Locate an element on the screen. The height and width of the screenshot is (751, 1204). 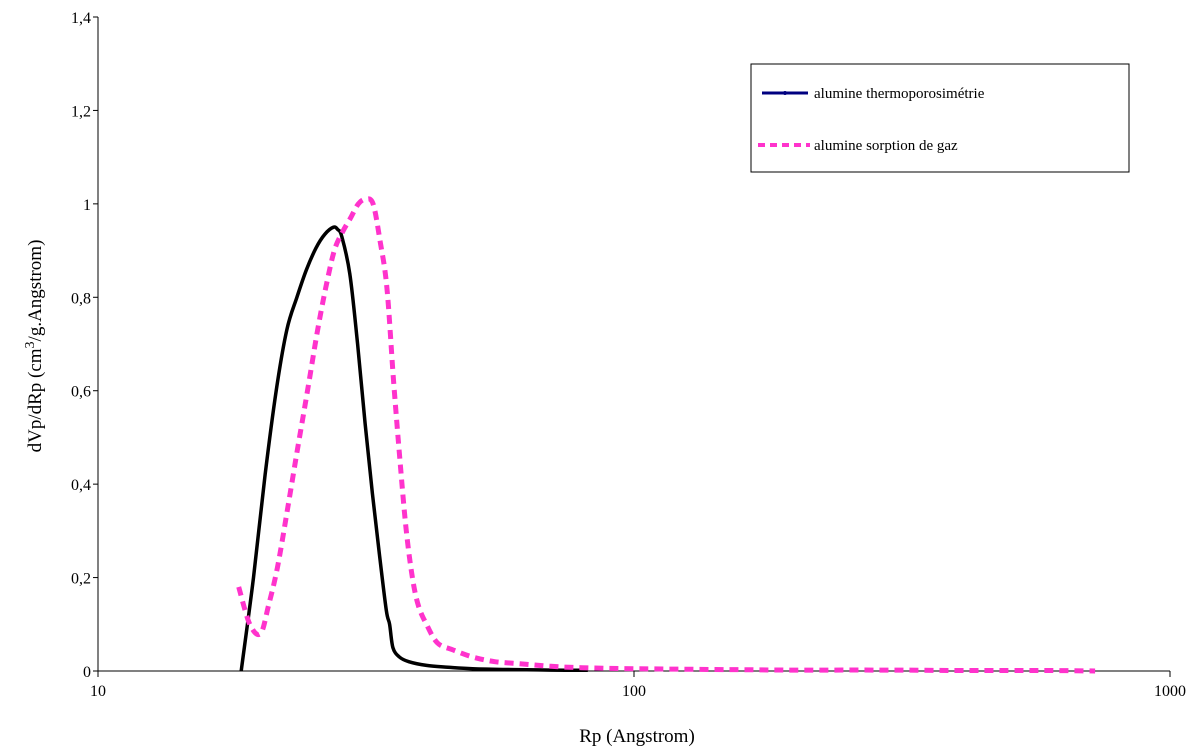
y-tick-label: 0 is located at coordinates (87, 672).